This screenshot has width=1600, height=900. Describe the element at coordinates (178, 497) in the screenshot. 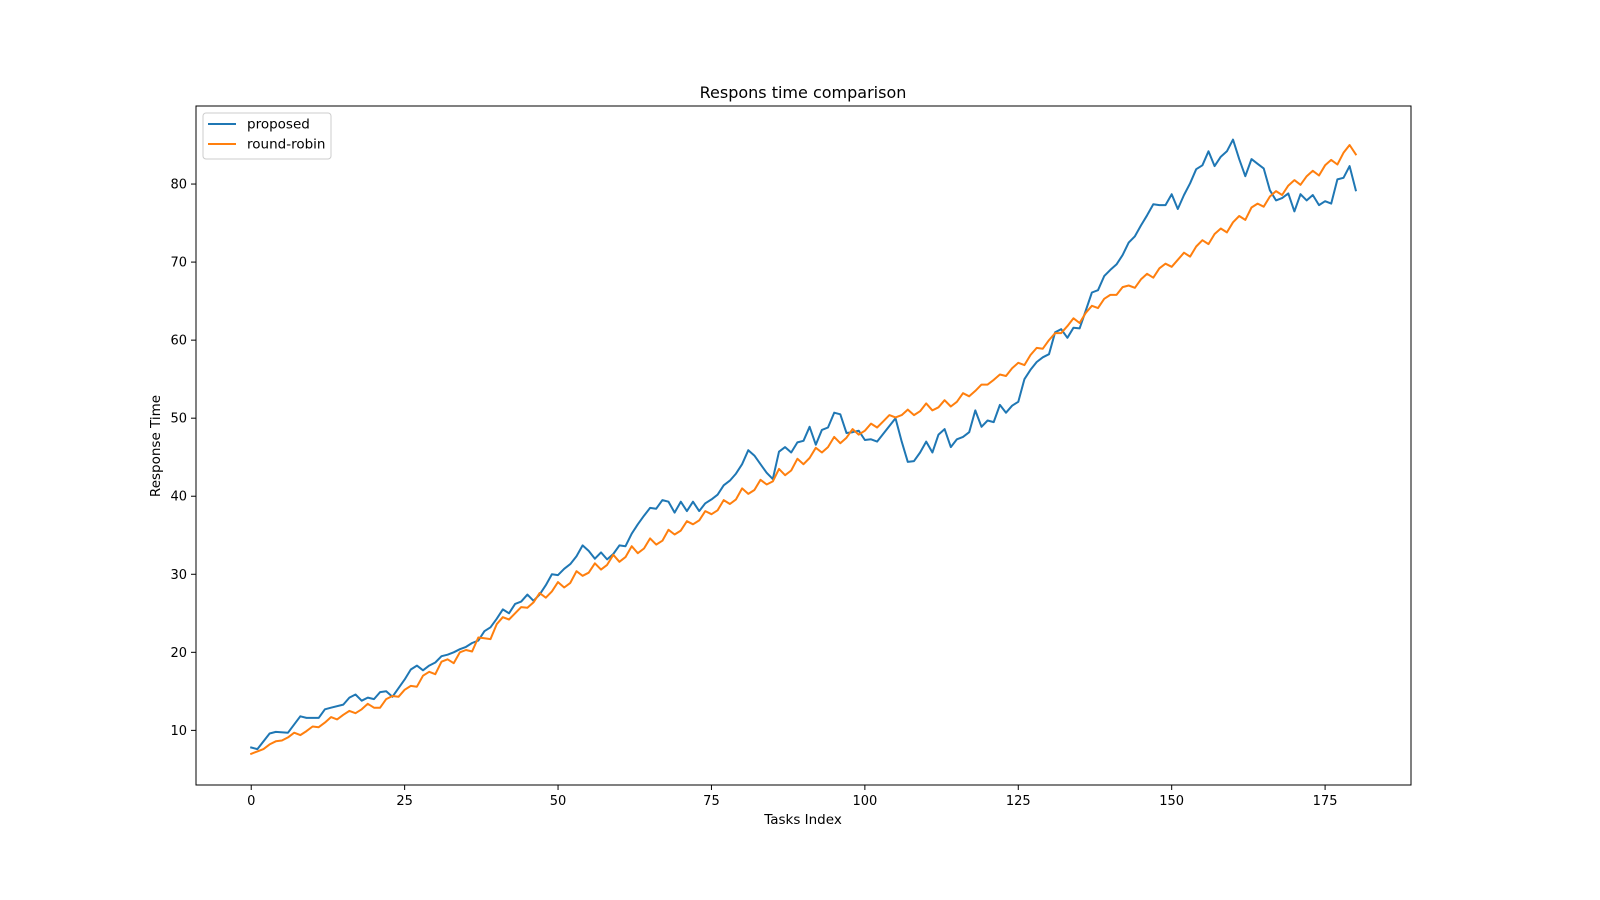

I see `y-tick-label: 40` at that location.